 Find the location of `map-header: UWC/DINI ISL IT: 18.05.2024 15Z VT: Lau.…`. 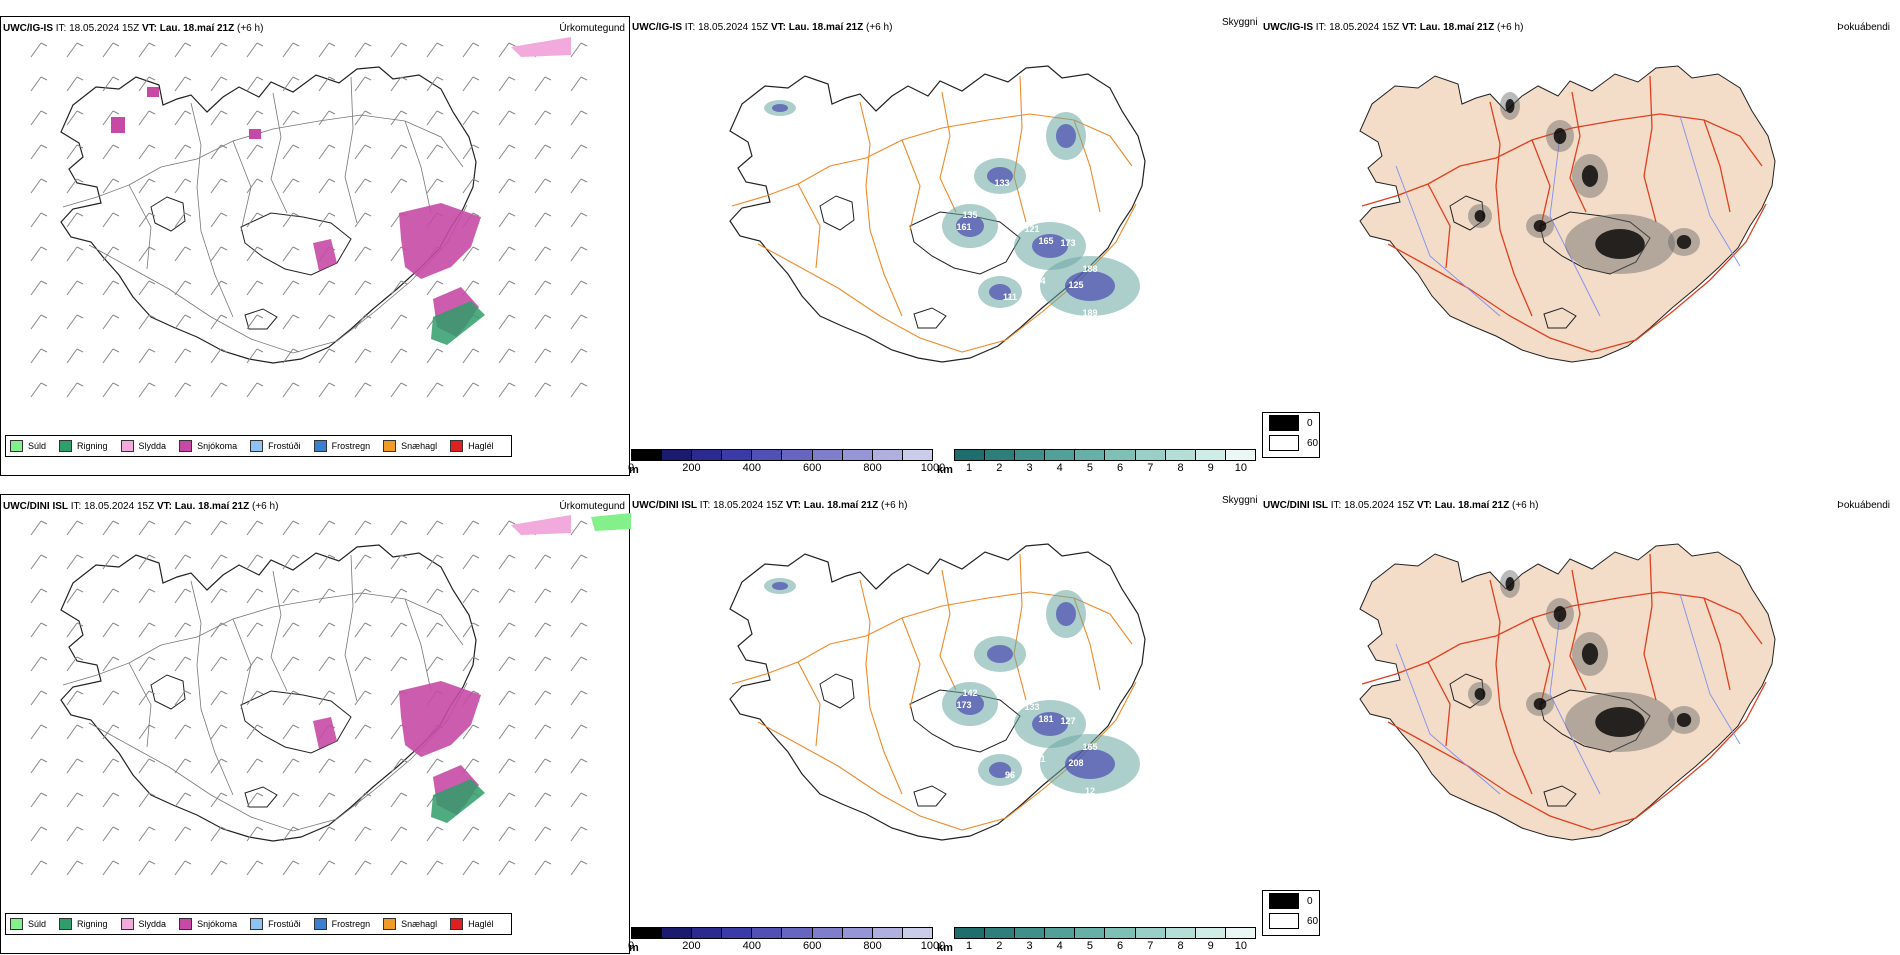

map-header: UWC/DINI ISL IT: 18.05.2024 15Z VT: Lau.… is located at coordinates (770, 505).